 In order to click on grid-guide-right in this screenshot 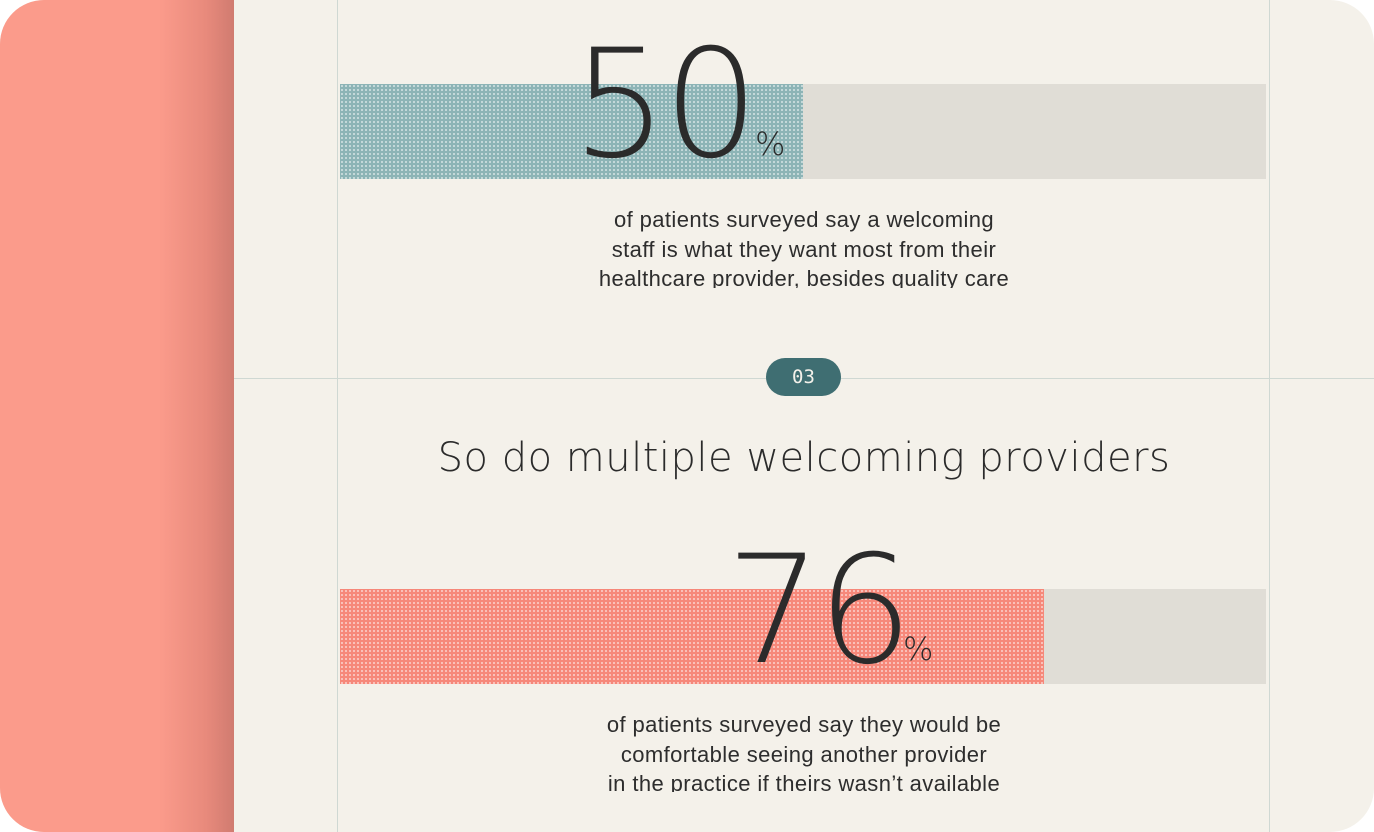, I will do `click(1269, 416)`.